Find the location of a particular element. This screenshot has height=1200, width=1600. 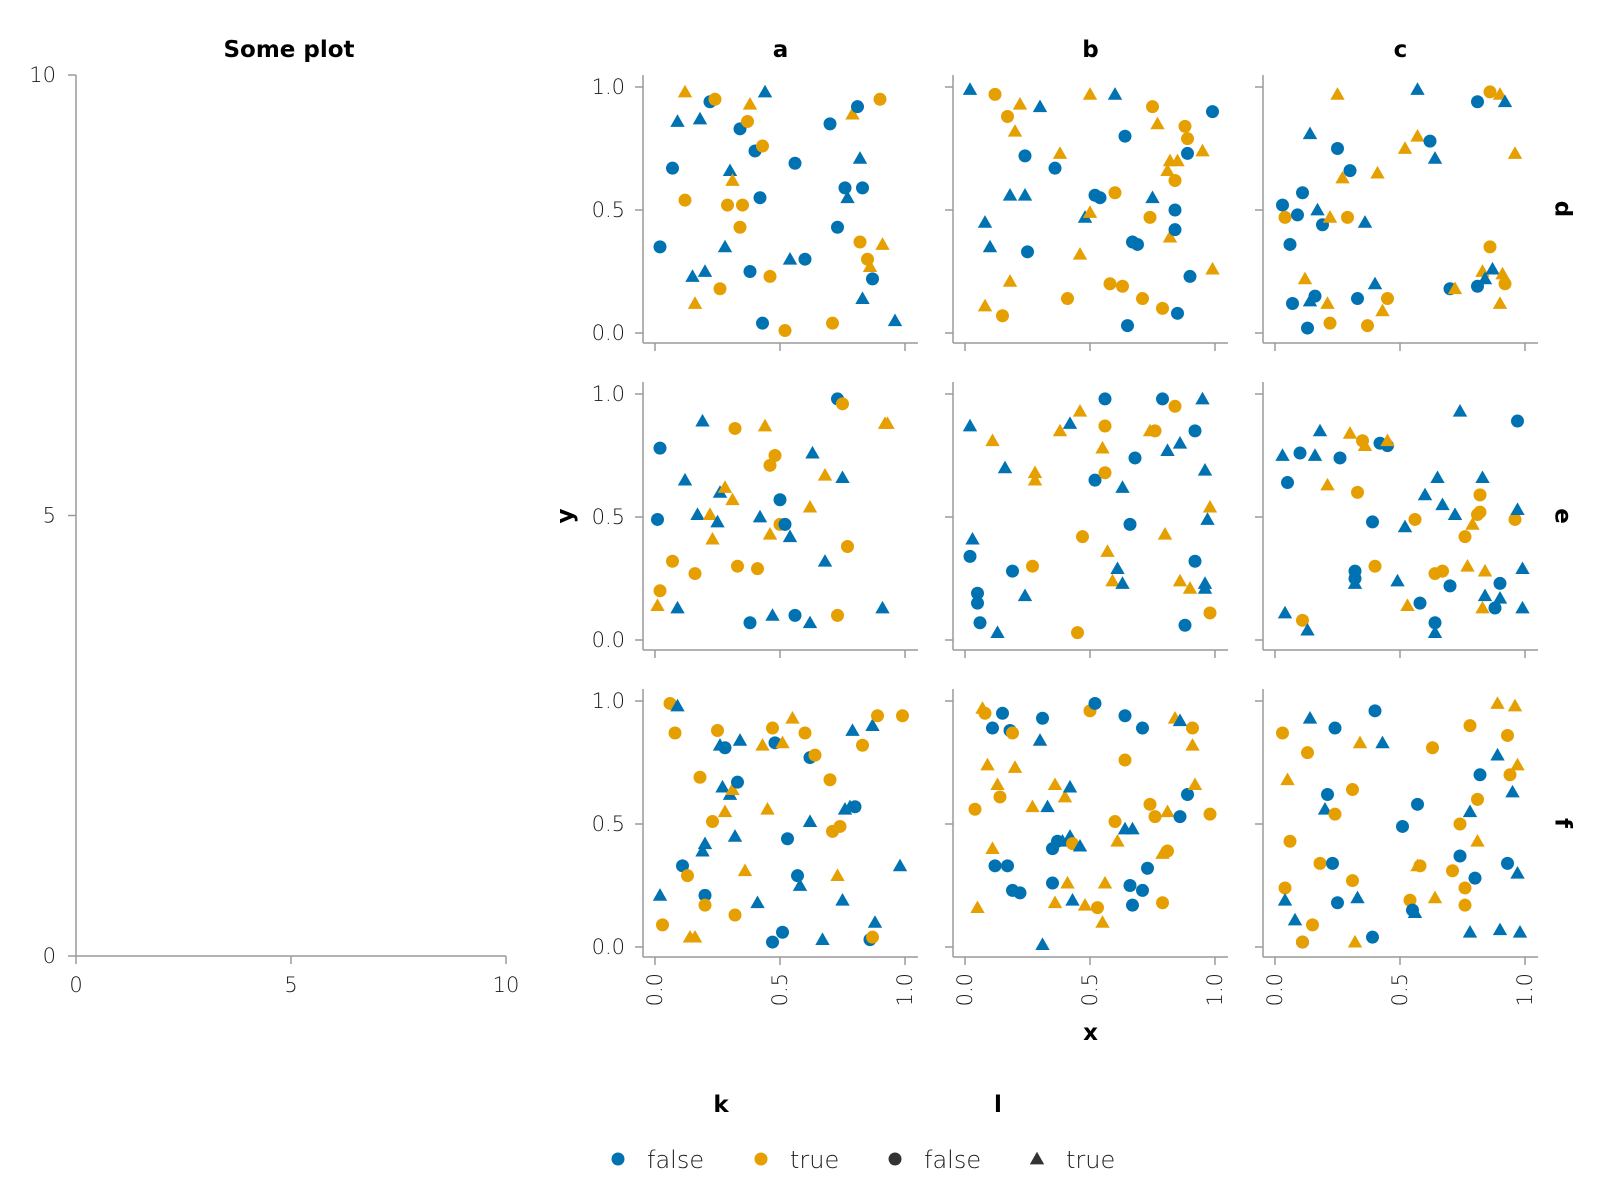

panel-a-f: 0.0 0.5 1.0 0.0 0.5 1.0 is located at coordinates (755, 847).